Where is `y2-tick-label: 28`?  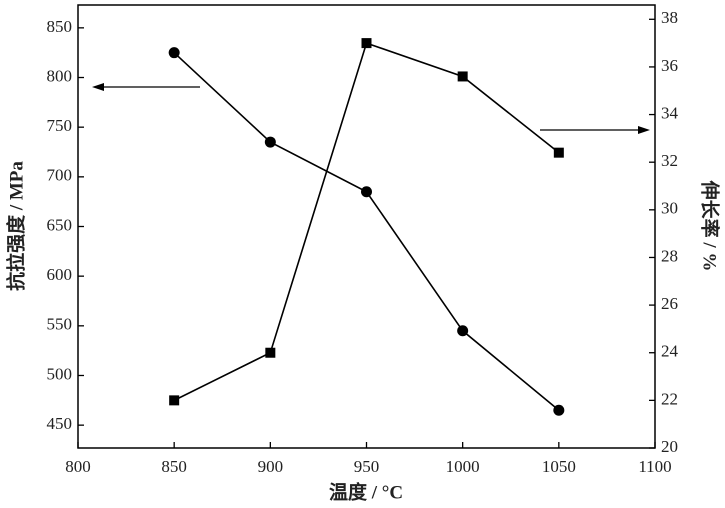
y2-tick-label: 28 is located at coordinates (669, 255).